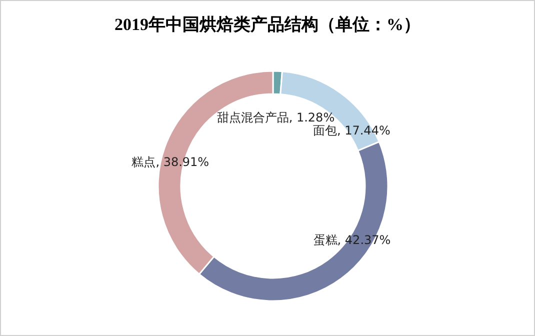 This screenshot has width=535, height=336. Describe the element at coordinates (268, 25) in the screenshot. I see `chart-title: 2019年中国烘焙类产品结构（单位：%）` at that location.